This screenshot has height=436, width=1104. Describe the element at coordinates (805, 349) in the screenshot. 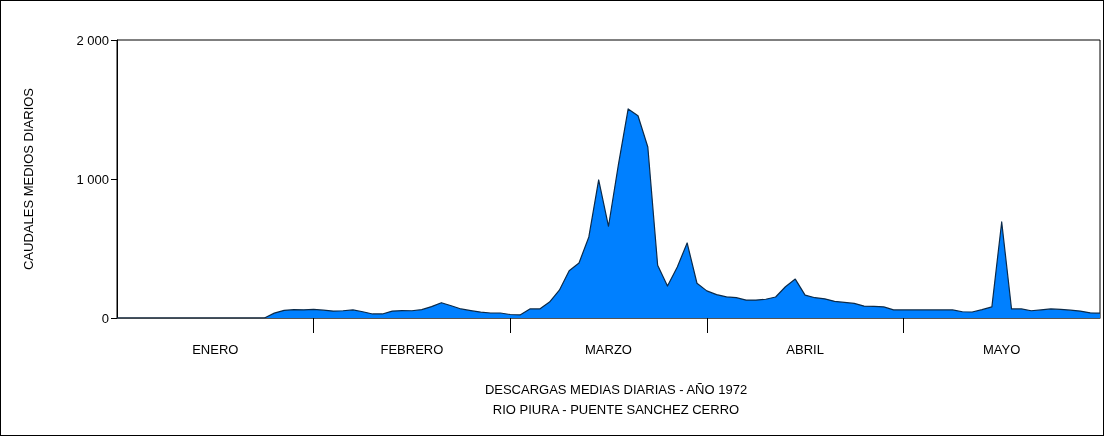

I see `x-tick-label: ABRIL` at that location.